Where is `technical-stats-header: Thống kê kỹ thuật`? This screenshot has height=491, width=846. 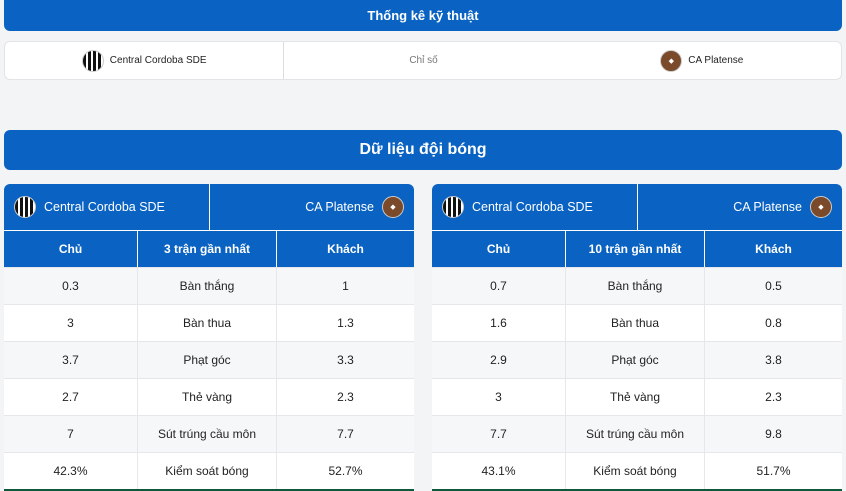 technical-stats-header: Thống kê kỹ thuật is located at coordinates (423, 15).